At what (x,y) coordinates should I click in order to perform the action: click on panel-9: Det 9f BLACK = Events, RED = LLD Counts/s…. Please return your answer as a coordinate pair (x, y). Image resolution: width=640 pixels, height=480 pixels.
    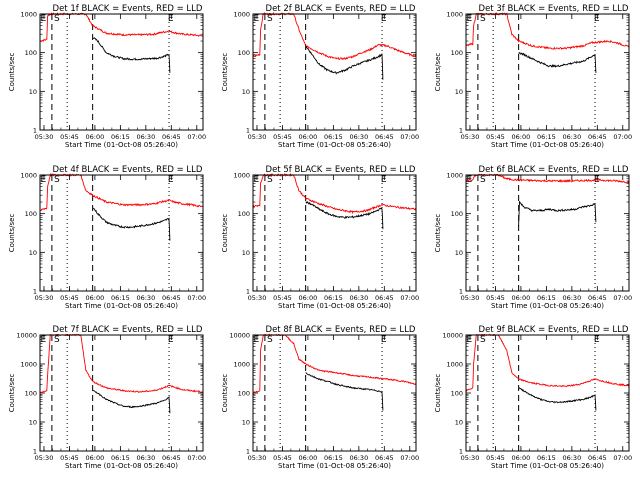
    Looking at the image, I should click on (533, 397).